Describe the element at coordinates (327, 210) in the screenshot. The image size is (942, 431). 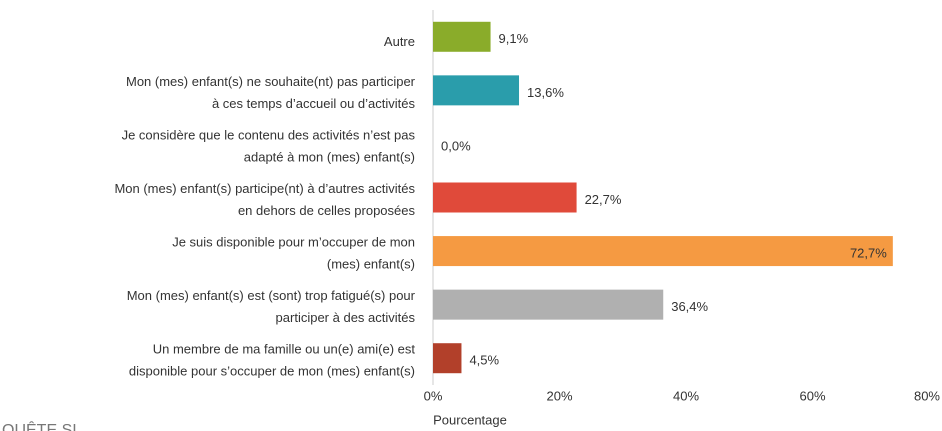
I see `category-label: en dehors de celles proposées` at that location.